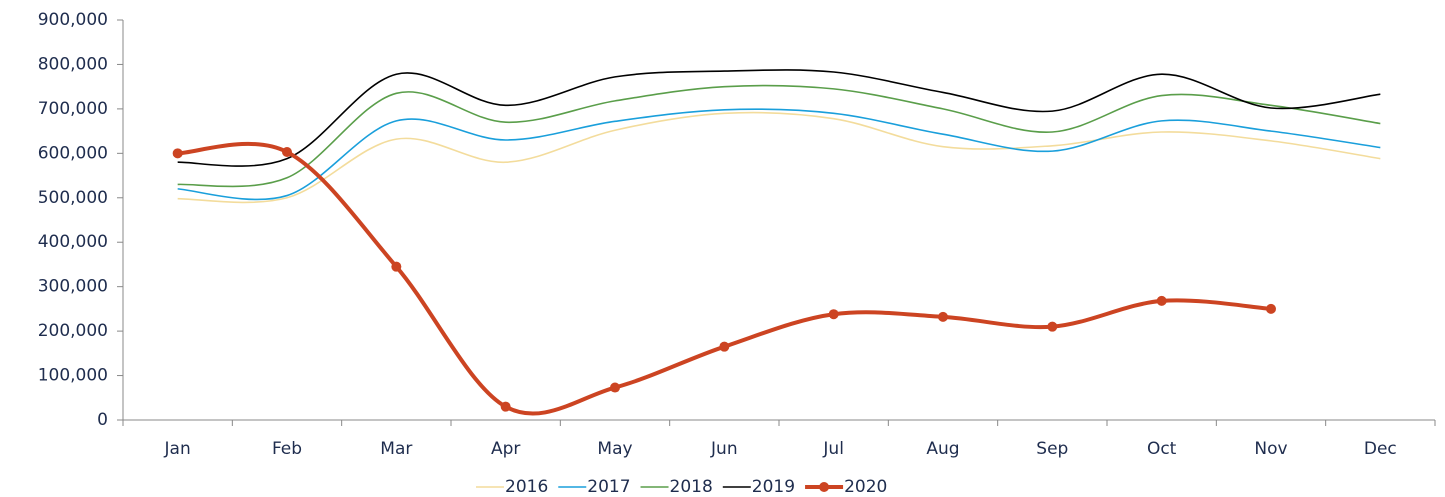 Image resolution: width=1445 pixels, height=497 pixels. What do you see at coordinates (833, 449) in the screenshot?
I see `x-tick-label: Jul` at bounding box center [833, 449].